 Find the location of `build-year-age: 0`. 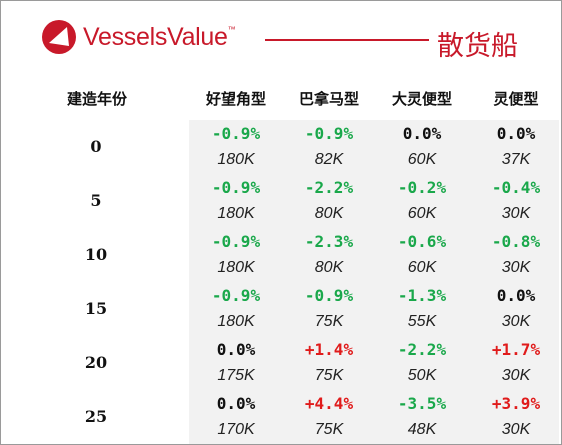

build-year-age: 0 is located at coordinates (96, 146).